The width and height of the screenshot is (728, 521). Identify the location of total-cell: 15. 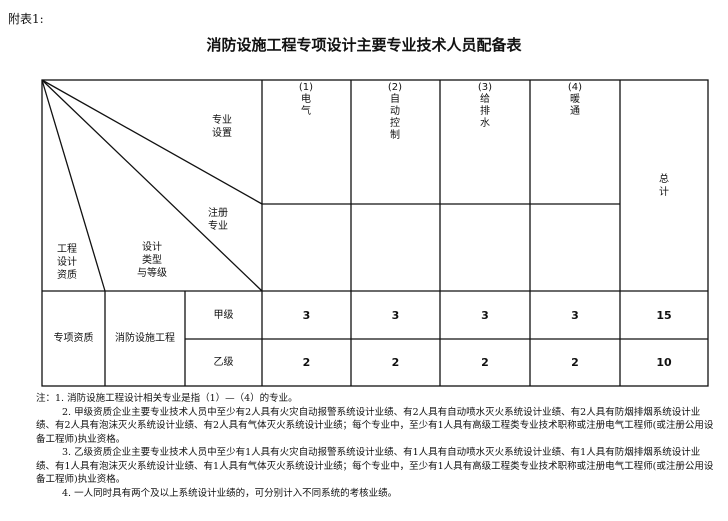
(664, 315).